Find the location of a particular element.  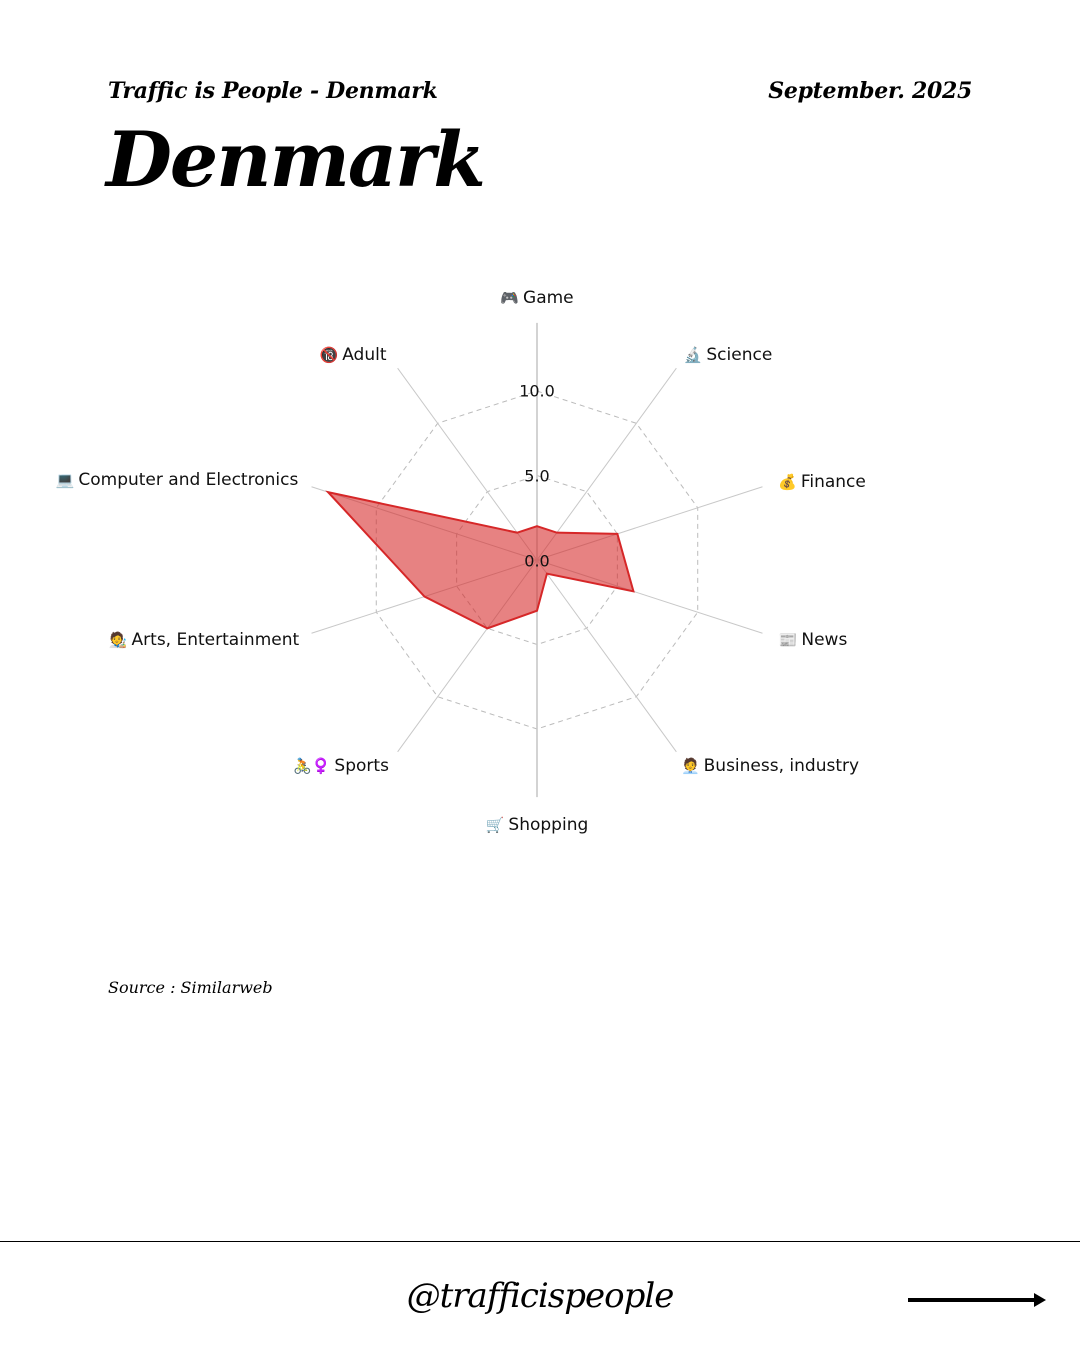

no-under-18-icon: 🔞 is located at coordinates (329, 355).